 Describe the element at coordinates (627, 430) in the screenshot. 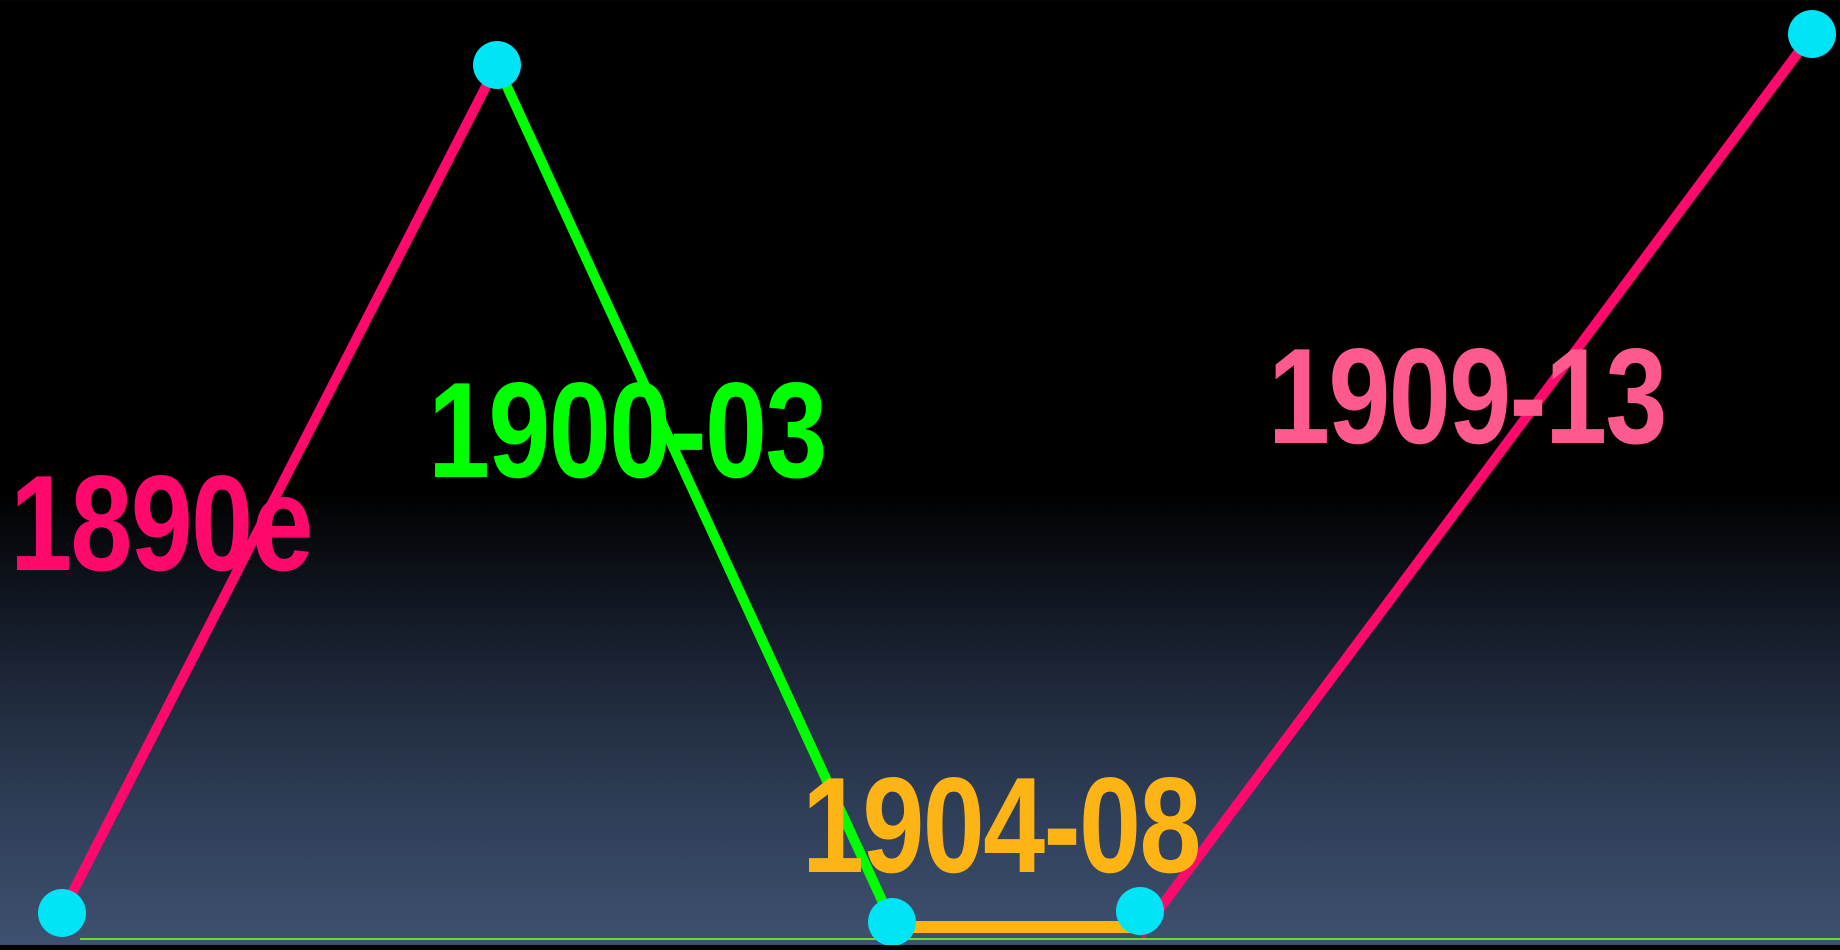

I see `label-1900-03: 1900-03` at that location.